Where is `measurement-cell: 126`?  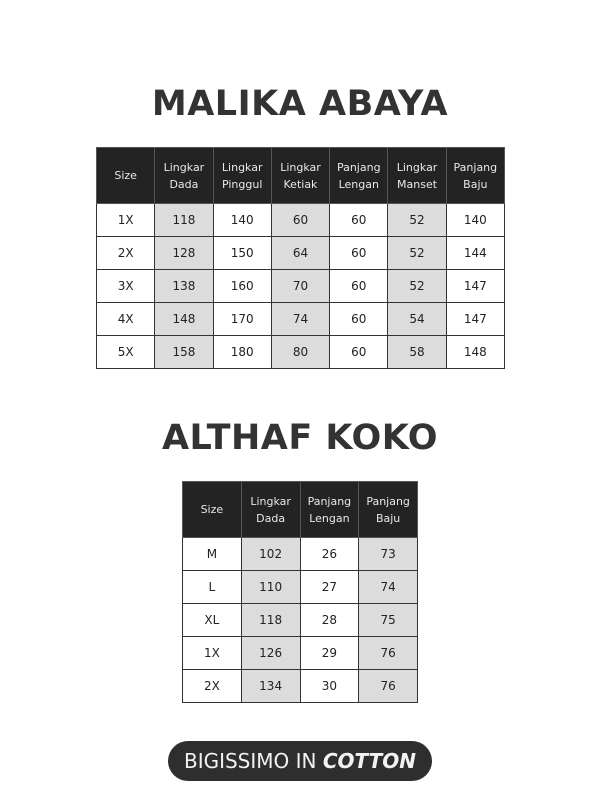
measurement-cell: 126 is located at coordinates (270, 653).